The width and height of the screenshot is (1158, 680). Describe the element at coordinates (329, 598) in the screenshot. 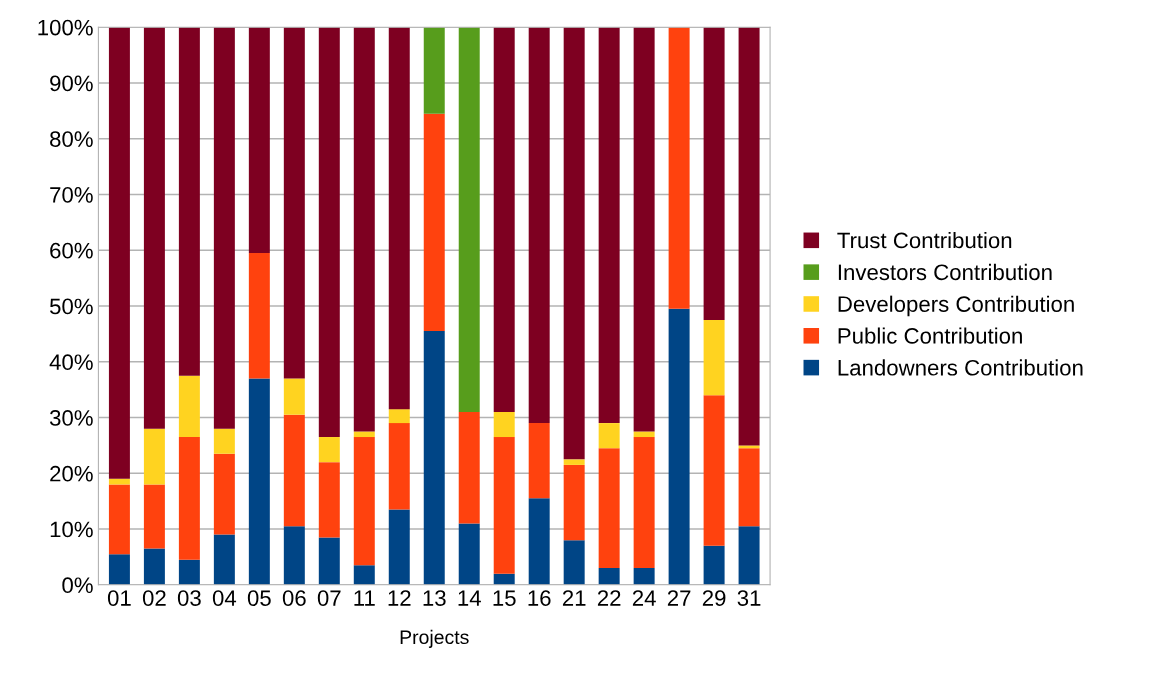

I see `x-tick-label: 07` at that location.